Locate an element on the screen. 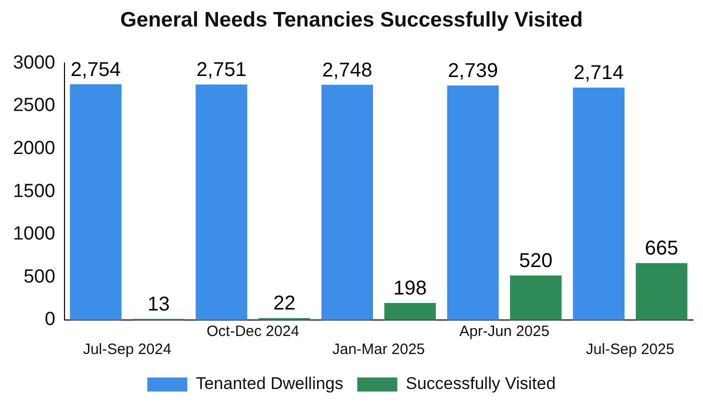 The image size is (703, 403). data-label: 520 is located at coordinates (536, 261).